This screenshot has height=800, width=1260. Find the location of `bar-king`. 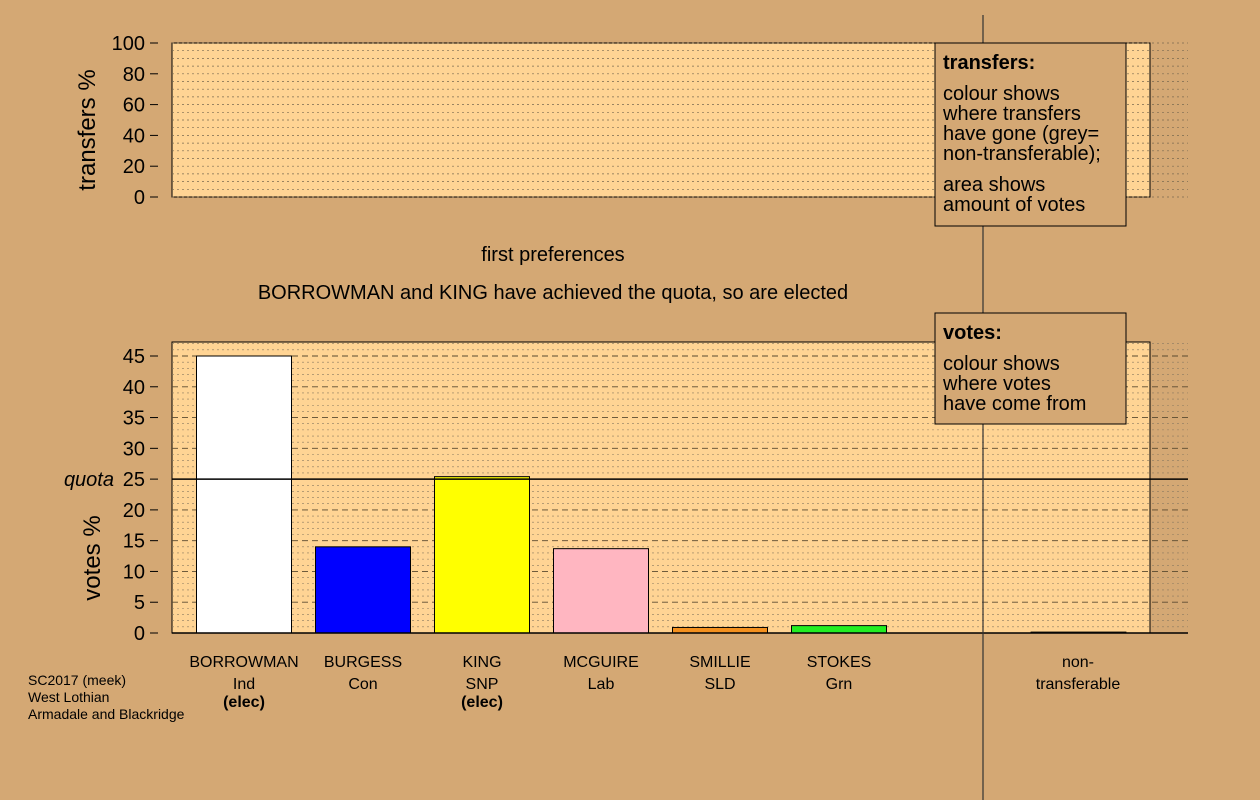

bar-king is located at coordinates (482, 555).